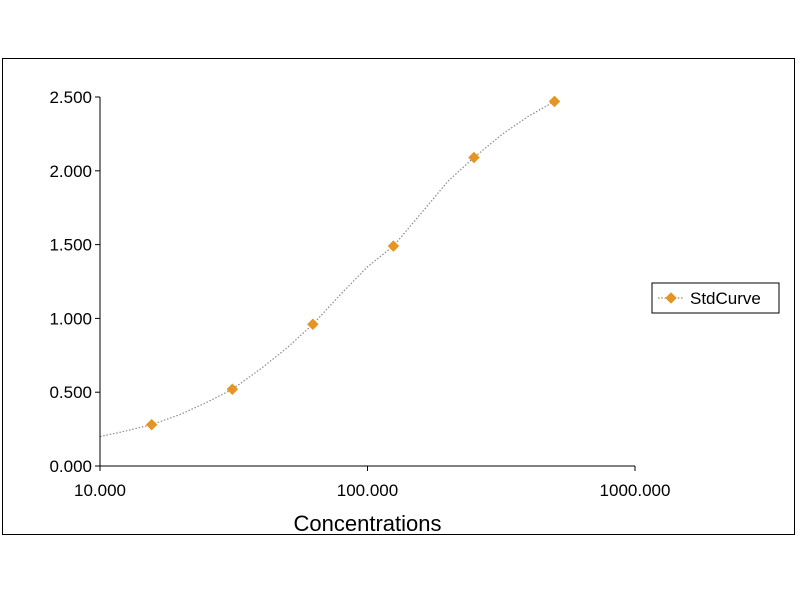 The width and height of the screenshot is (800, 600). I want to click on y-tick-label: 2.500, so click(70, 97).